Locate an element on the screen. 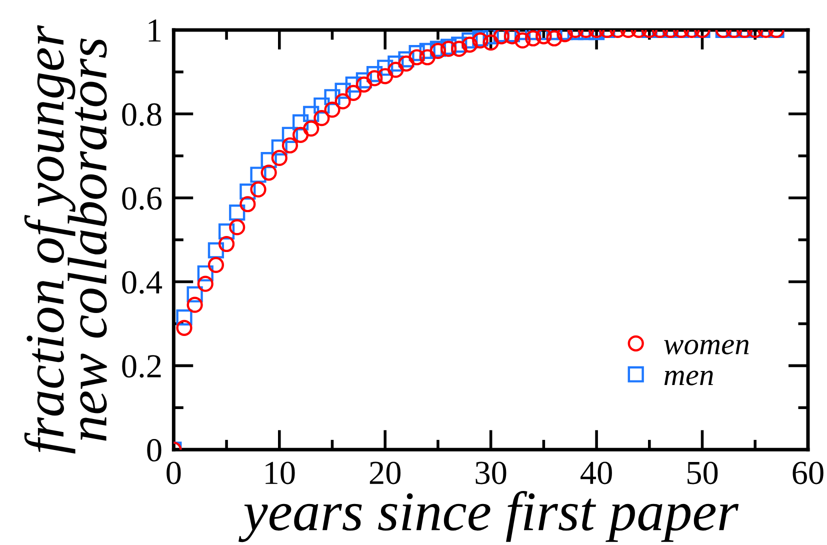 Image resolution: width=827 pixels, height=545 pixels. legend-label: women is located at coordinates (706, 347).